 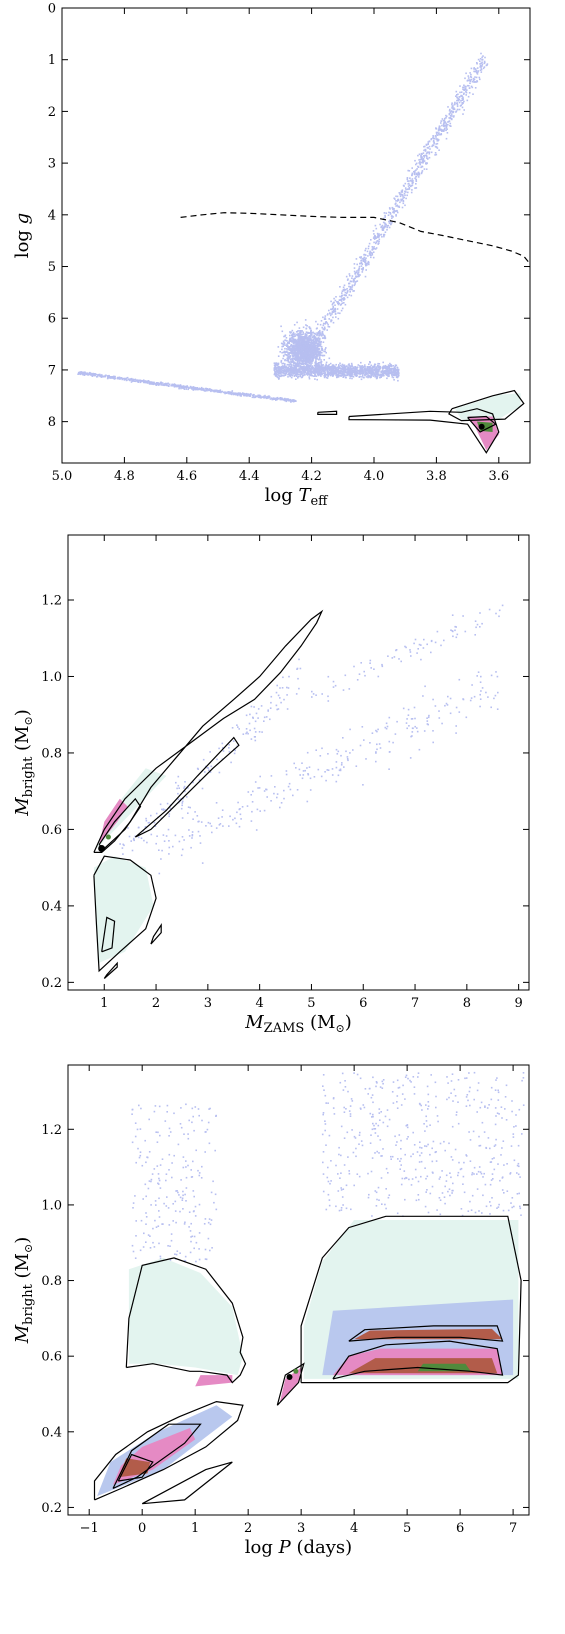 What do you see at coordinates (482, 427) in the screenshot?
I see `density-peak-marker` at bounding box center [482, 427].